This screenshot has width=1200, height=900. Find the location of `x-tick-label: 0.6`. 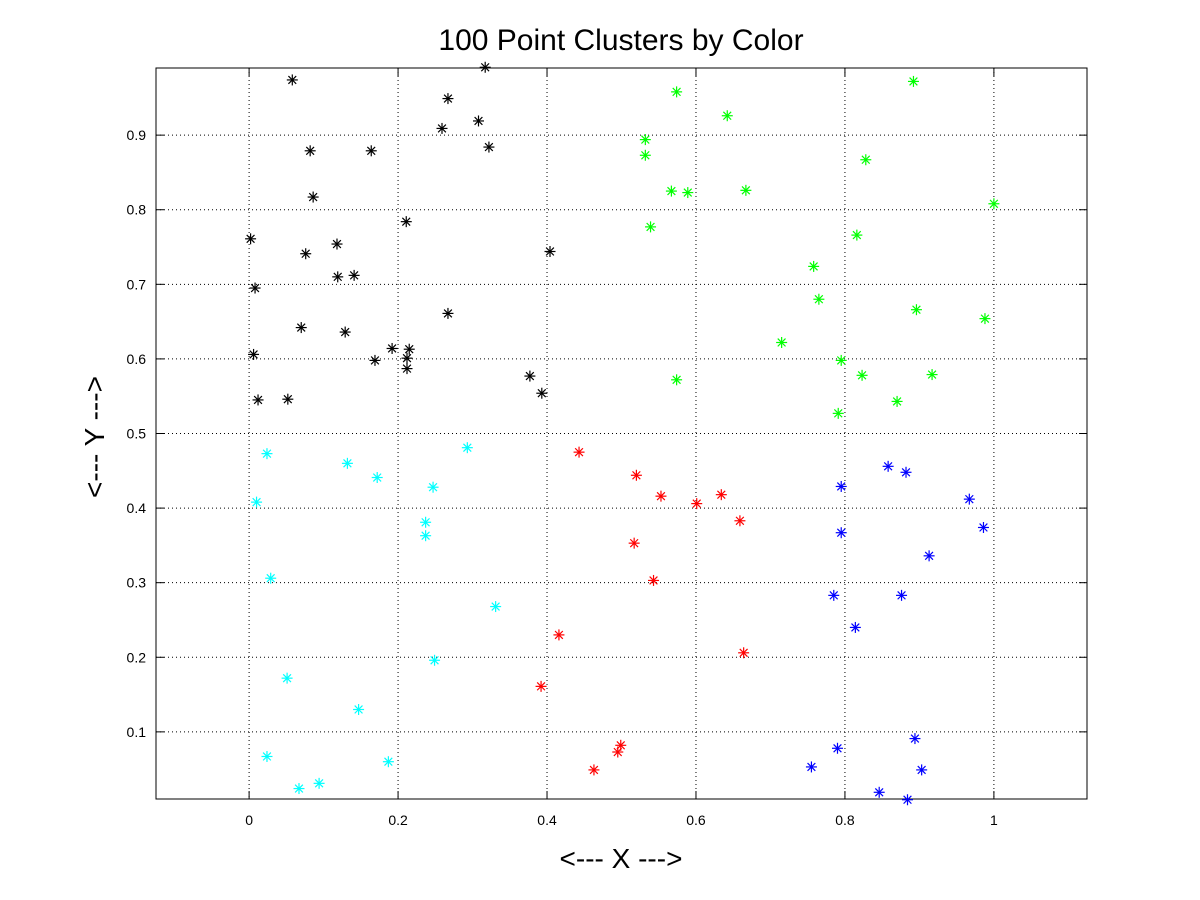

x-tick-label: 0.6 is located at coordinates (696, 820).